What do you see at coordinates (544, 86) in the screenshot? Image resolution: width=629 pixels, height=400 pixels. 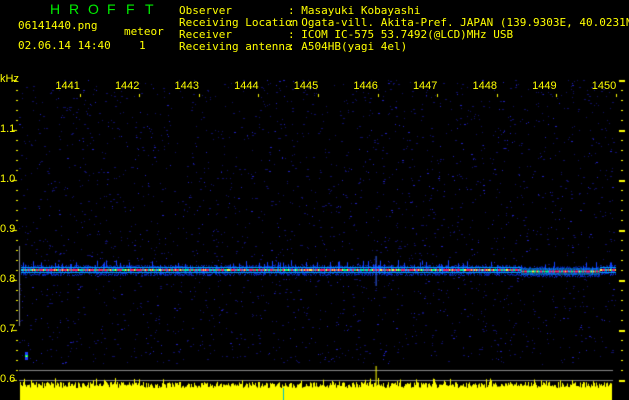 I see `x-tick-label: 1449` at bounding box center [544, 86].